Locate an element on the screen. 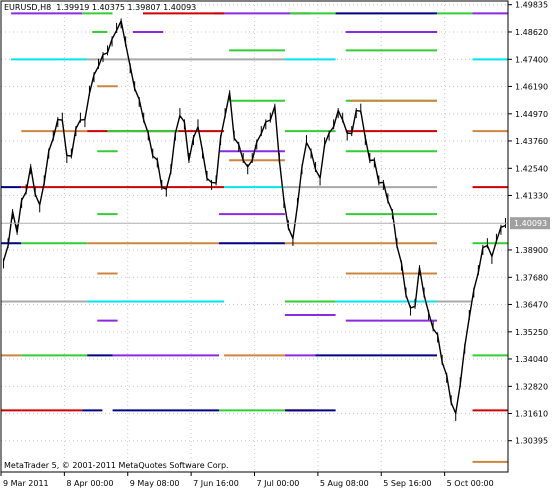 The image size is (560, 494). x-tick-label: 9 Mar 2011 is located at coordinates (26, 483).